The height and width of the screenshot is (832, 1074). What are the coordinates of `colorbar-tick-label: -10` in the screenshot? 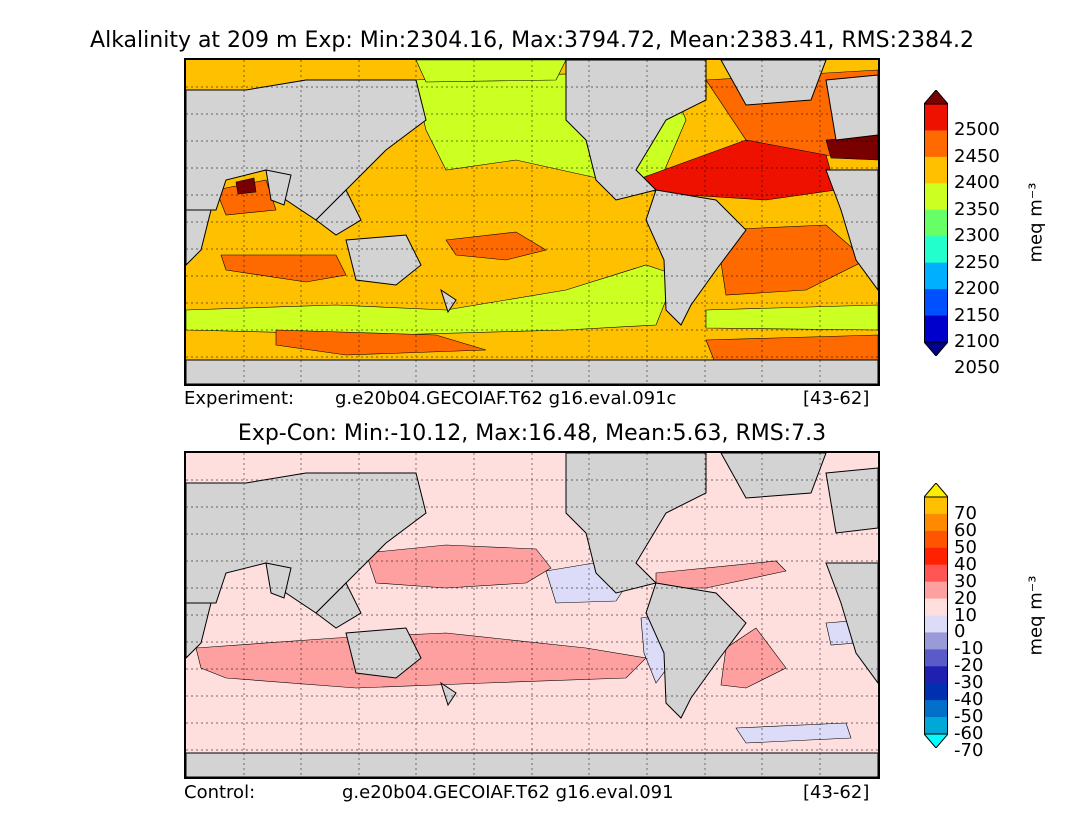 It's located at (969, 649).